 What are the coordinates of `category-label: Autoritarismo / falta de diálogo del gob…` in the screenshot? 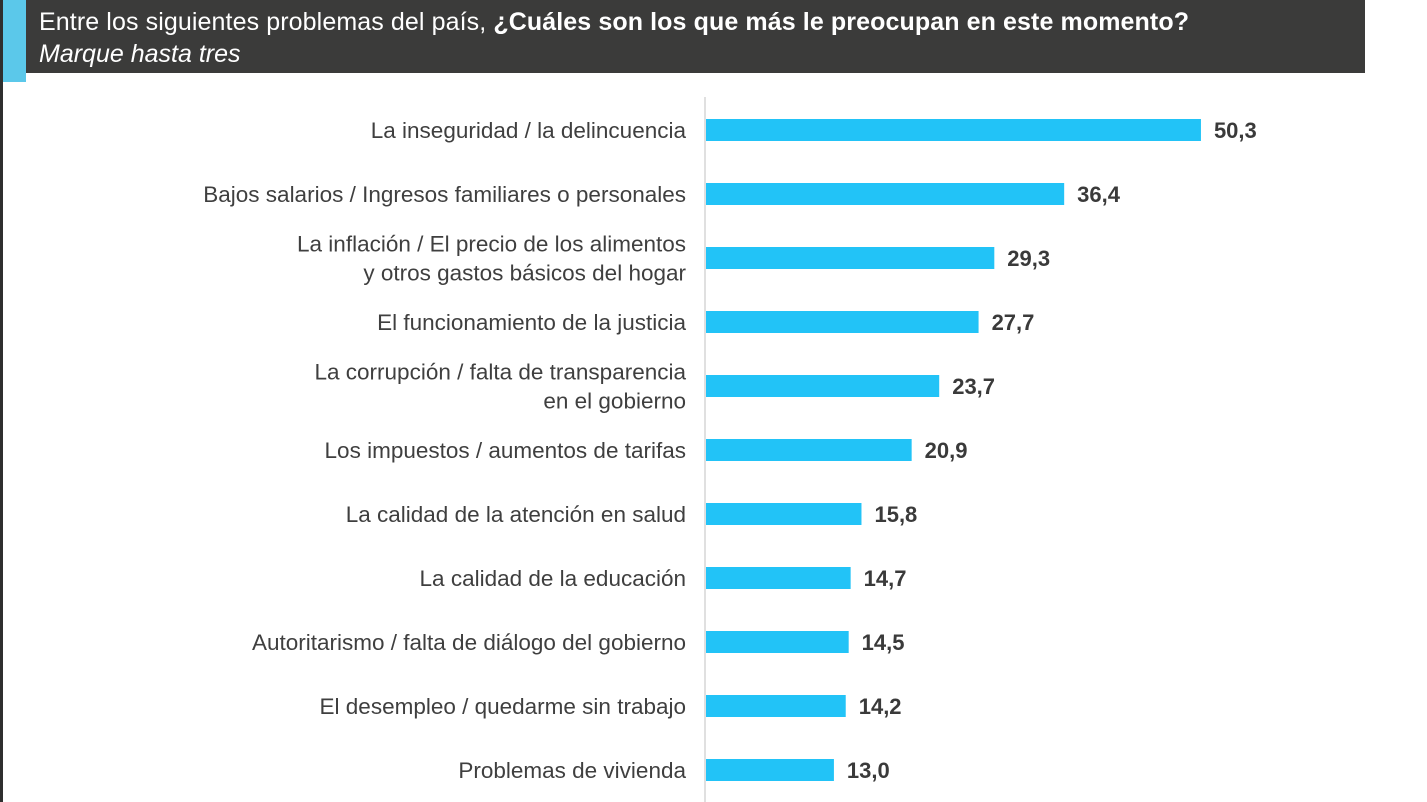 It's located at (469, 642).